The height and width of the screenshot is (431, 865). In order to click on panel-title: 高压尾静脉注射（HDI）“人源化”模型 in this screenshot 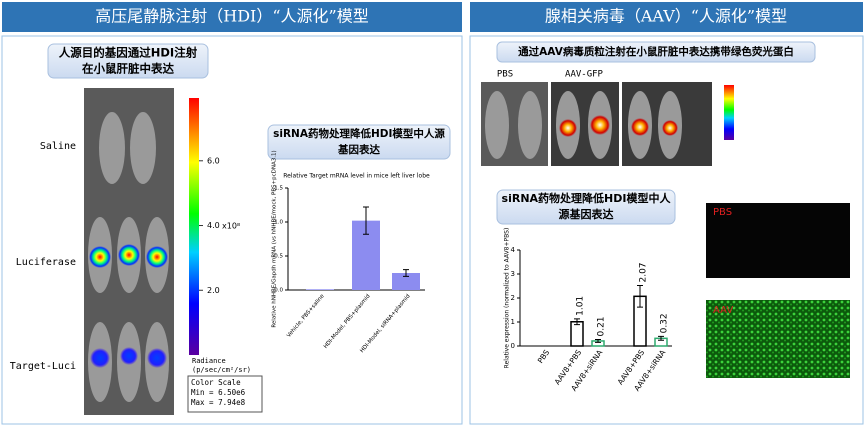, I will do `click(231, 16)`.